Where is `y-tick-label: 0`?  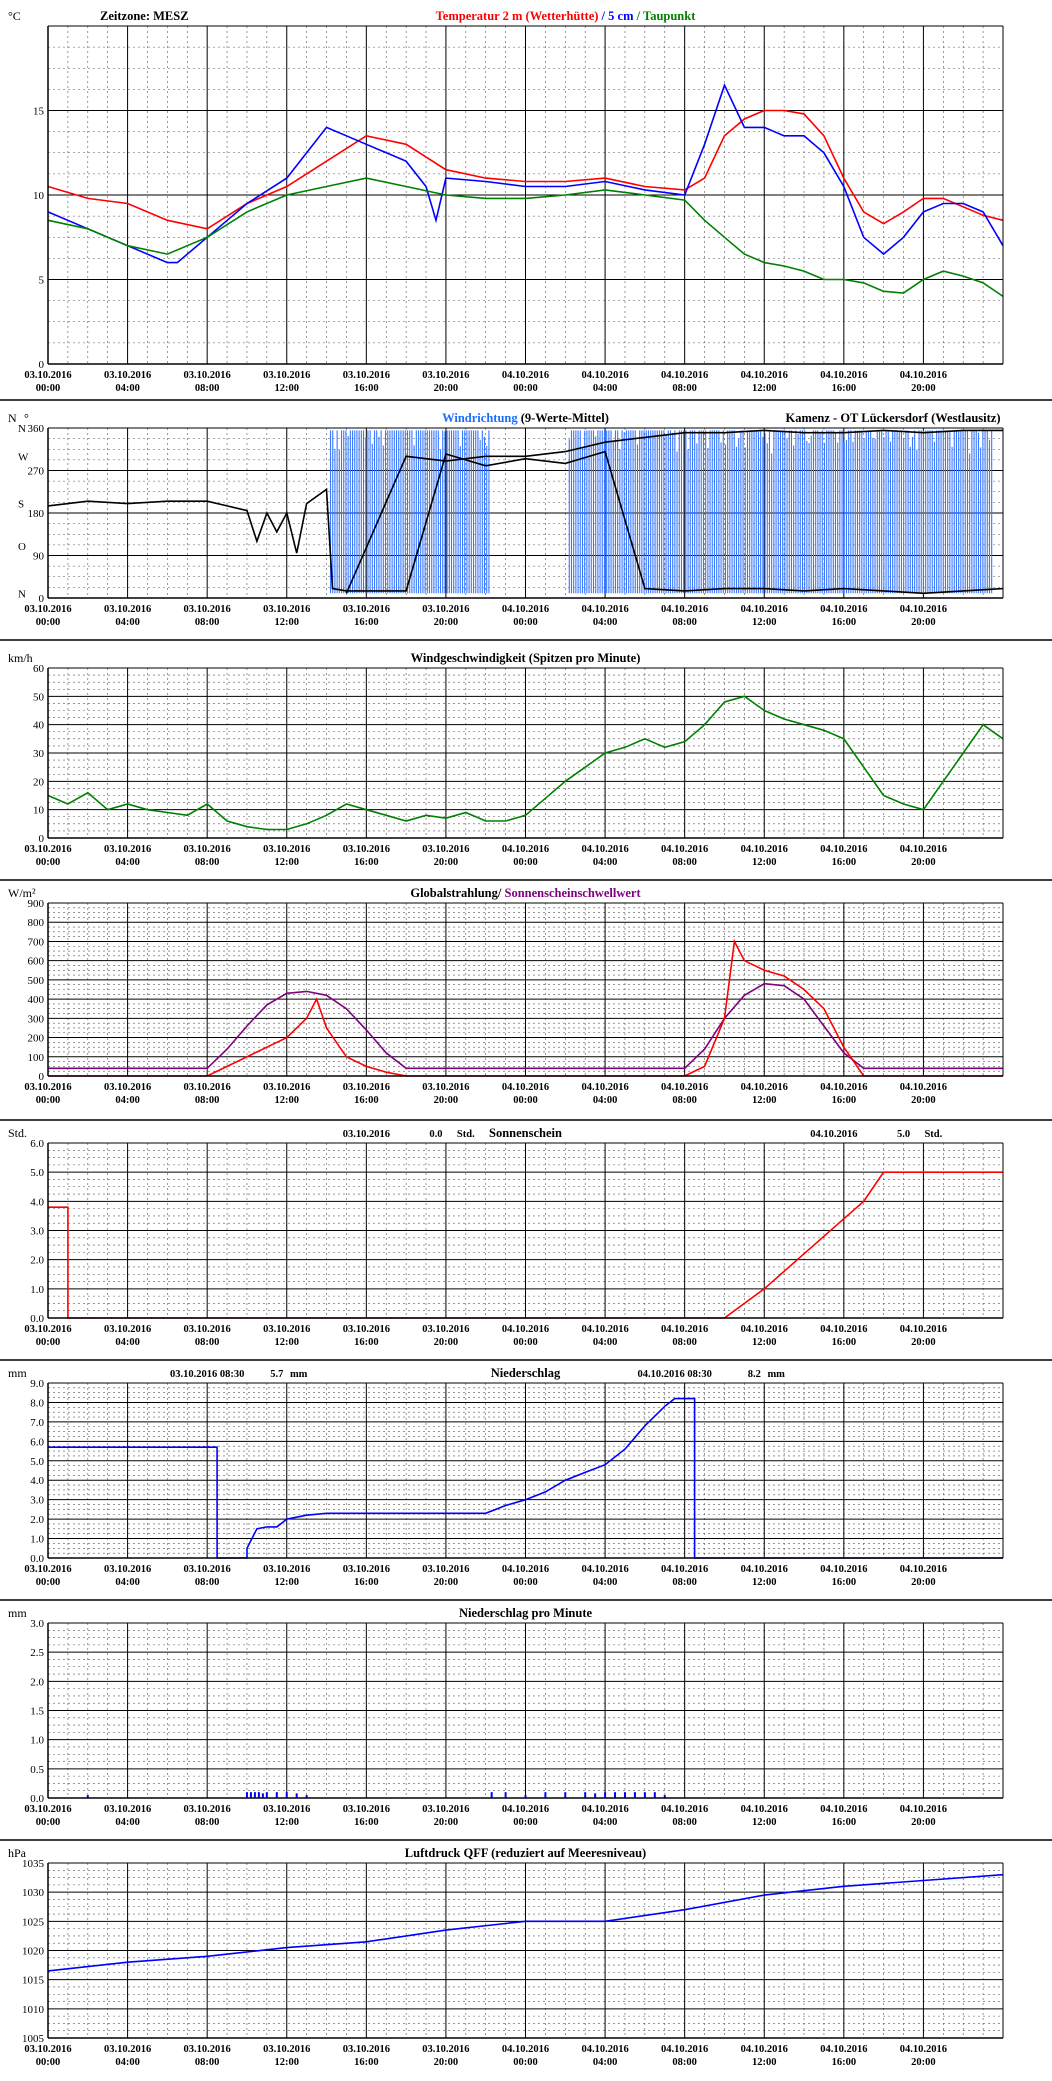
y-tick-label: 0 is located at coordinates (42, 1077).